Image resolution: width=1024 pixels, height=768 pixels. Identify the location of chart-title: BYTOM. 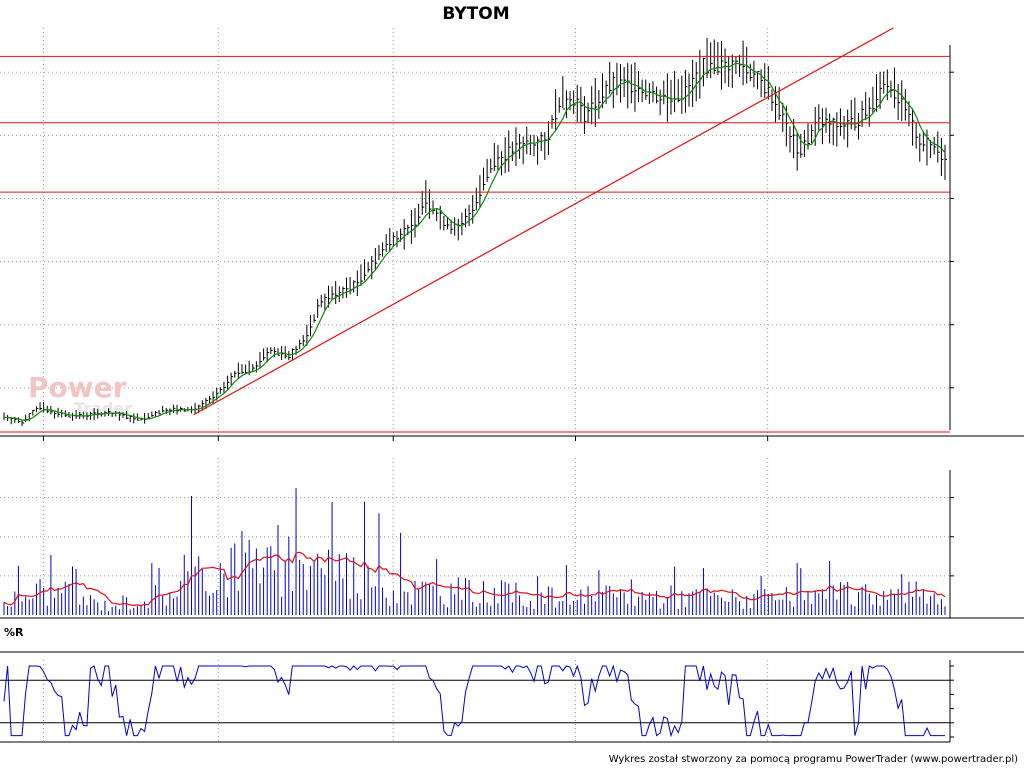
(475, 14).